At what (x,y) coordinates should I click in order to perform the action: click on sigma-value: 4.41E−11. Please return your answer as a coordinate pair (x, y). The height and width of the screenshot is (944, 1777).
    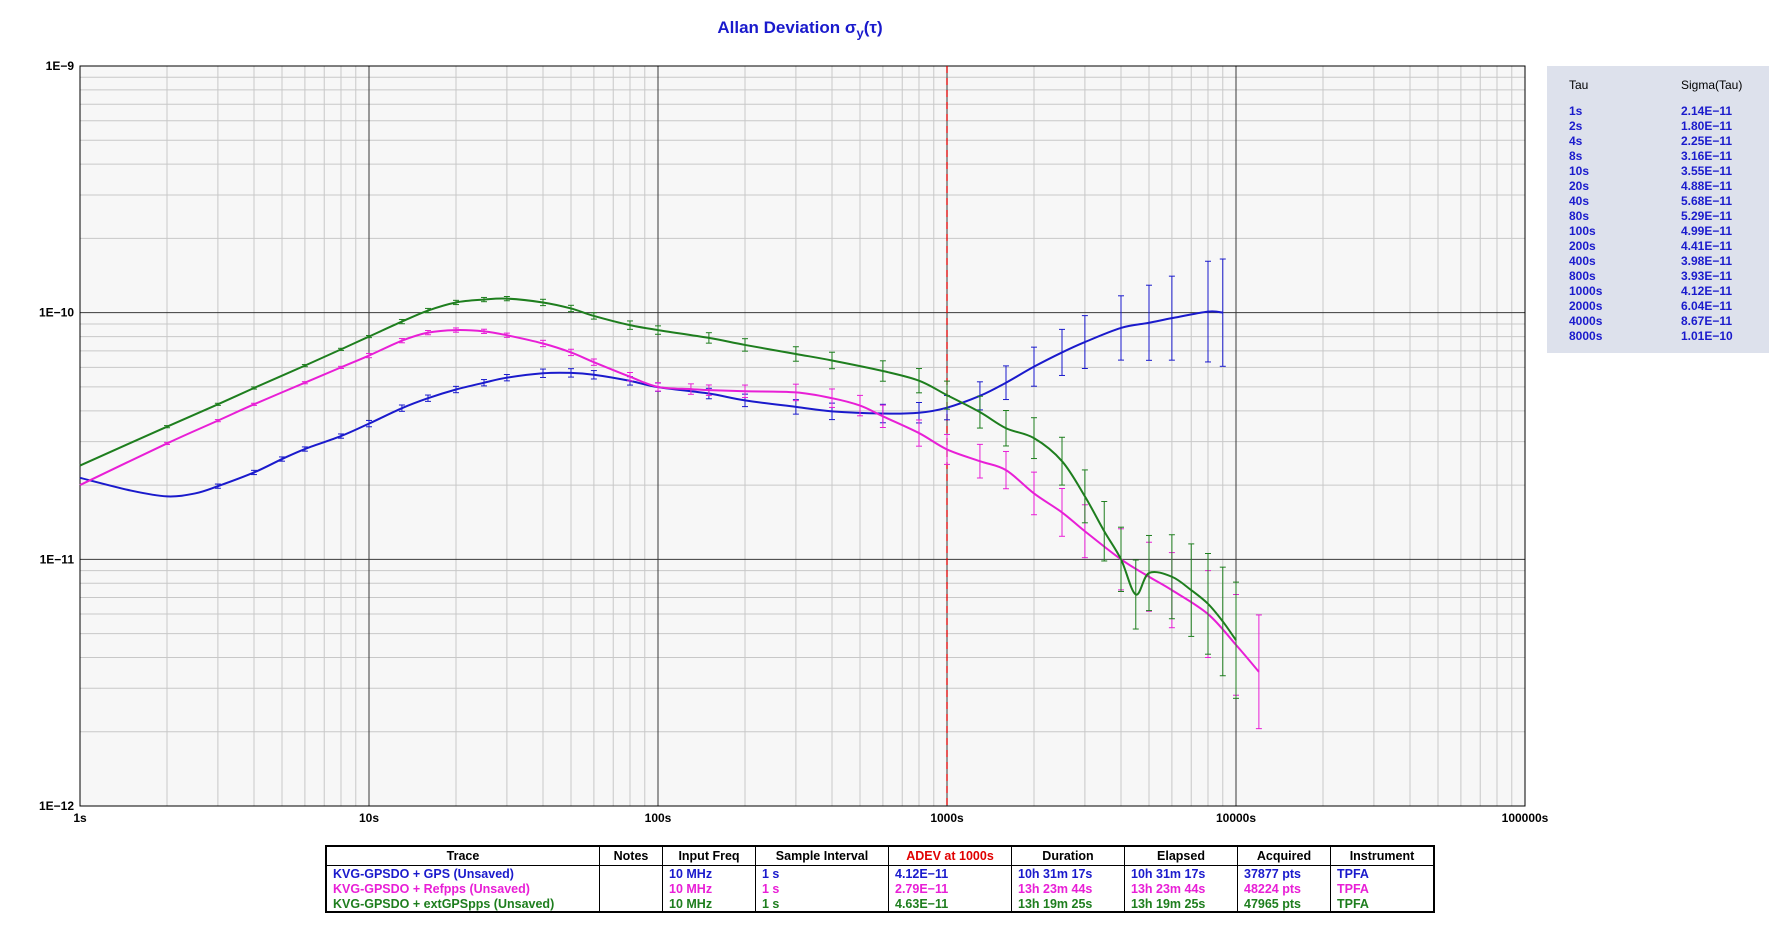
    Looking at the image, I should click on (1707, 246).